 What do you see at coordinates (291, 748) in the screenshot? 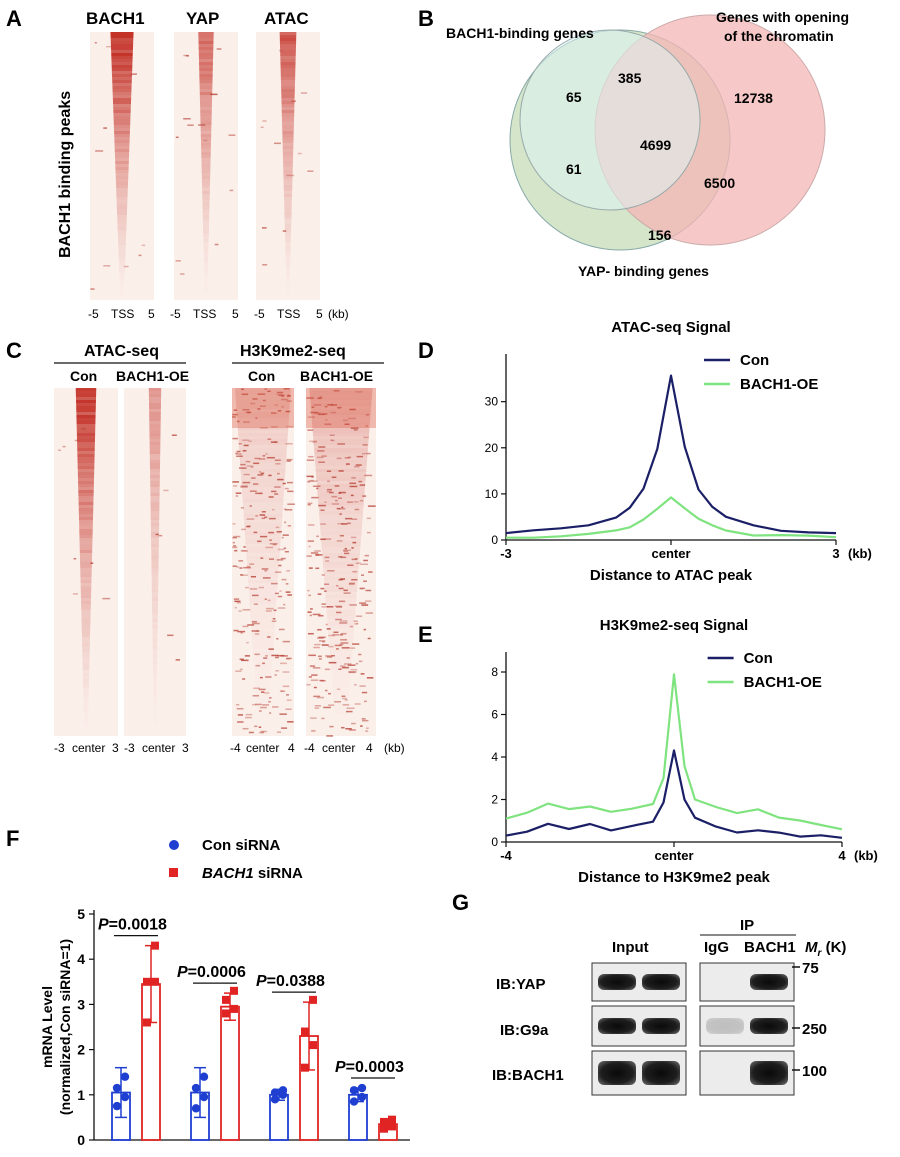
I see `svg-text: 4` at bounding box center [291, 748].